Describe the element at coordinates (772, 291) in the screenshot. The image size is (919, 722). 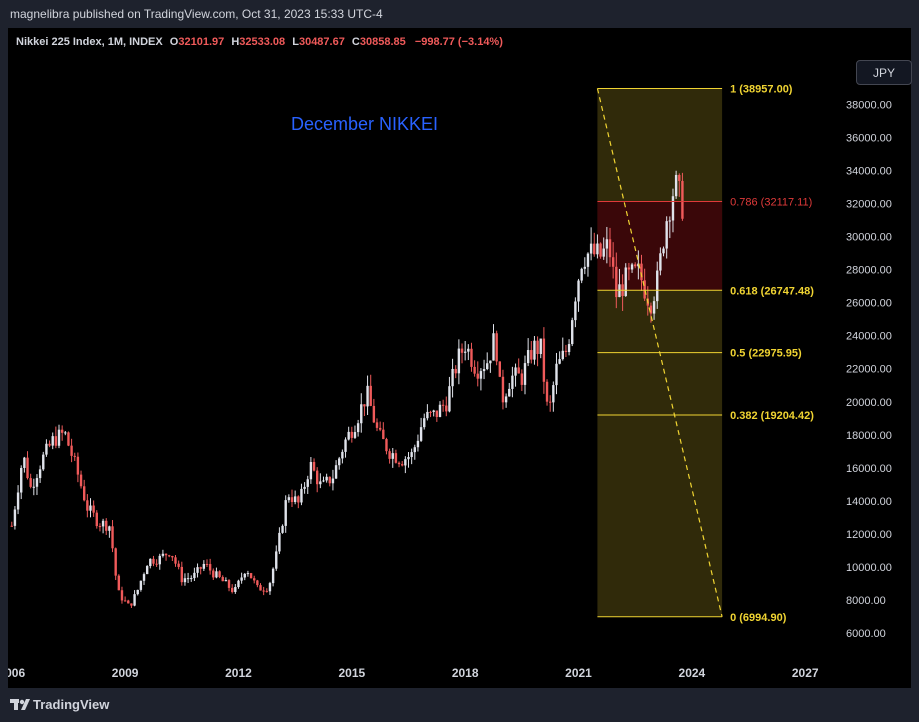
I see `fib-level-label: 0.618 (26747.48)` at that location.